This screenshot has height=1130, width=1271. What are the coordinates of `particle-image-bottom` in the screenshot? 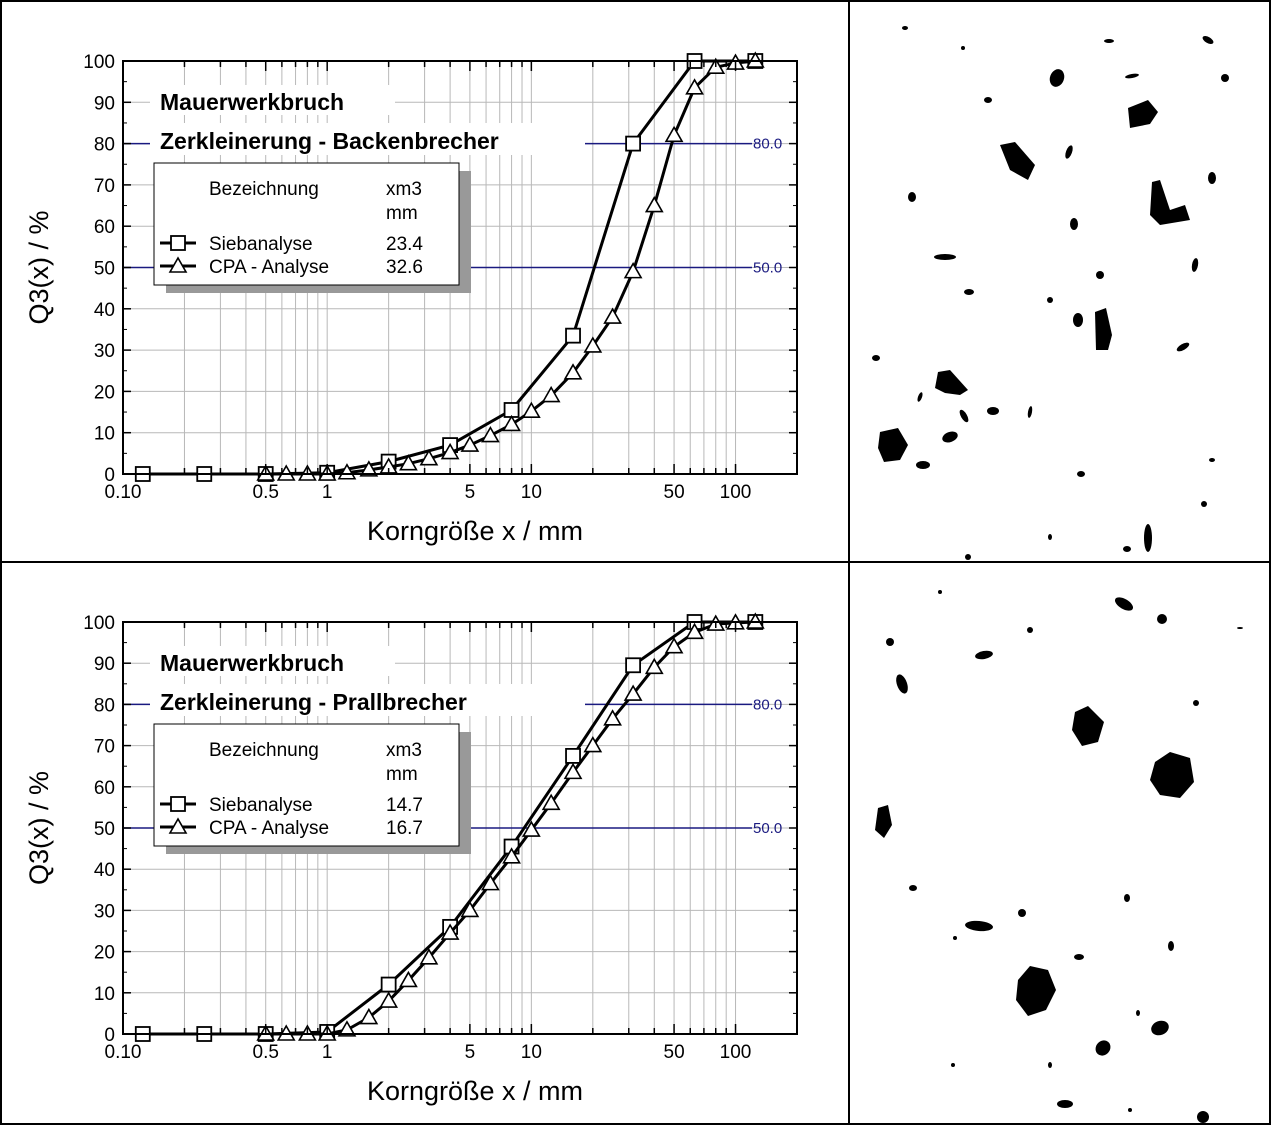 It's located at (1059, 856).